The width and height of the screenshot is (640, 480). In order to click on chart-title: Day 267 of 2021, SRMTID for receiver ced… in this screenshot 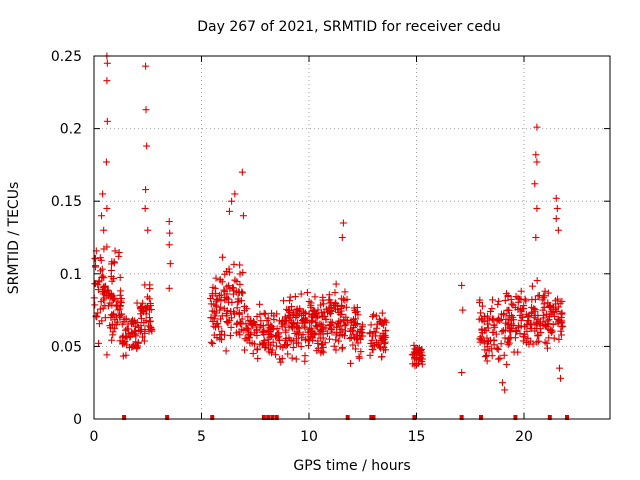, I will do `click(348, 27)`.